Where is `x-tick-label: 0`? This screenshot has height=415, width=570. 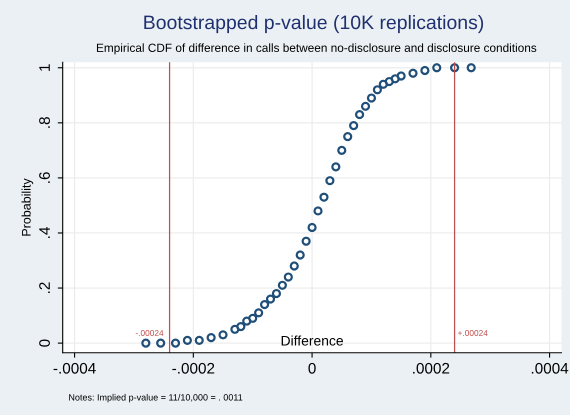 x-tick-label: 0 is located at coordinates (312, 368).